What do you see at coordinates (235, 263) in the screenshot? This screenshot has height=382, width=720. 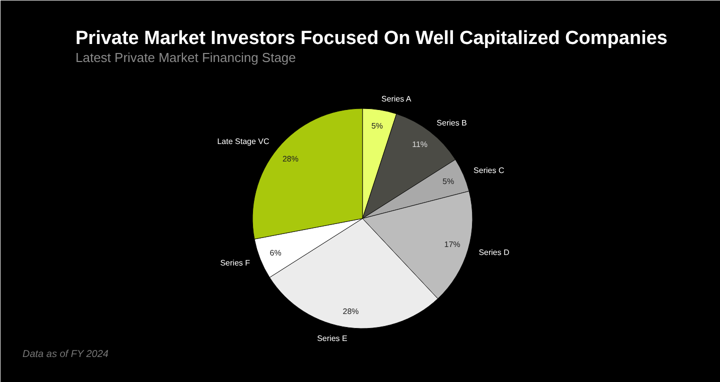 I see `slice-label: Series F` at bounding box center [235, 263].